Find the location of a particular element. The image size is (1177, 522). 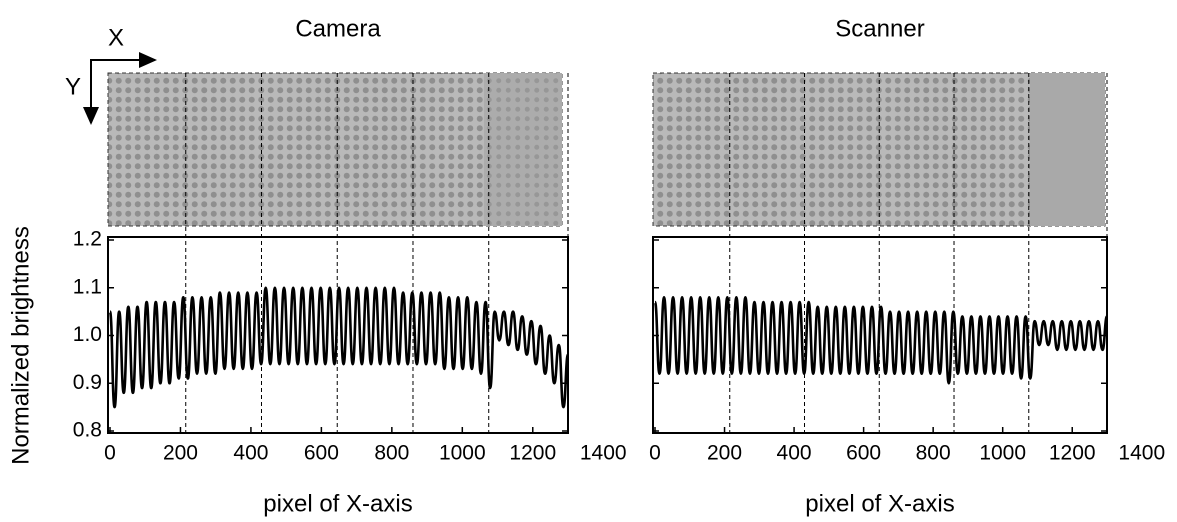

y-tick-label: 0.8 is located at coordinates (87, 430).